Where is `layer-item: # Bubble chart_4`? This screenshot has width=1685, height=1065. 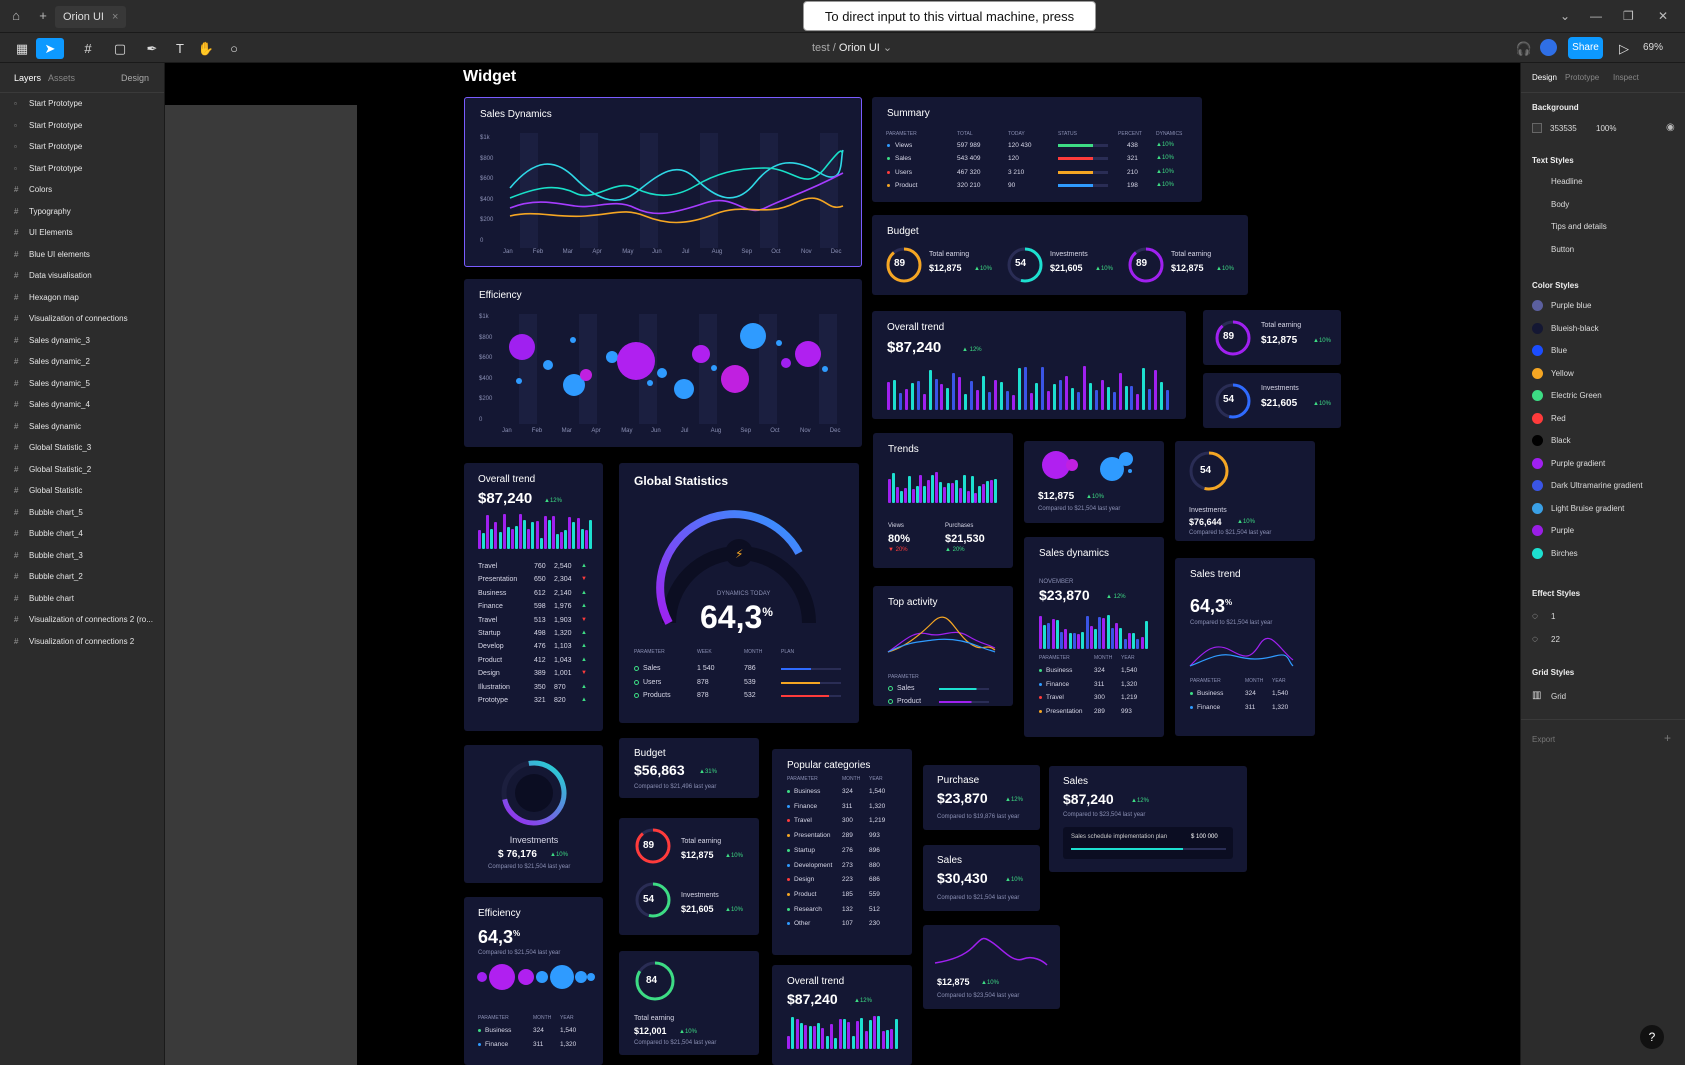 layer-item: # Bubble chart_4 is located at coordinates (48, 533).